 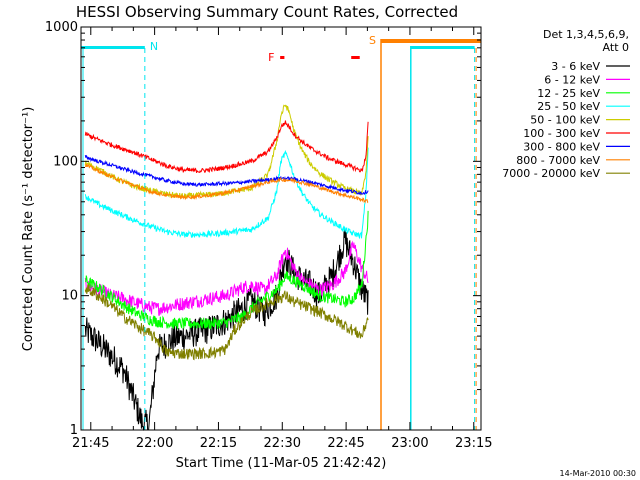 I want to click on x-tick-label: 22:30, so click(x=282, y=443).